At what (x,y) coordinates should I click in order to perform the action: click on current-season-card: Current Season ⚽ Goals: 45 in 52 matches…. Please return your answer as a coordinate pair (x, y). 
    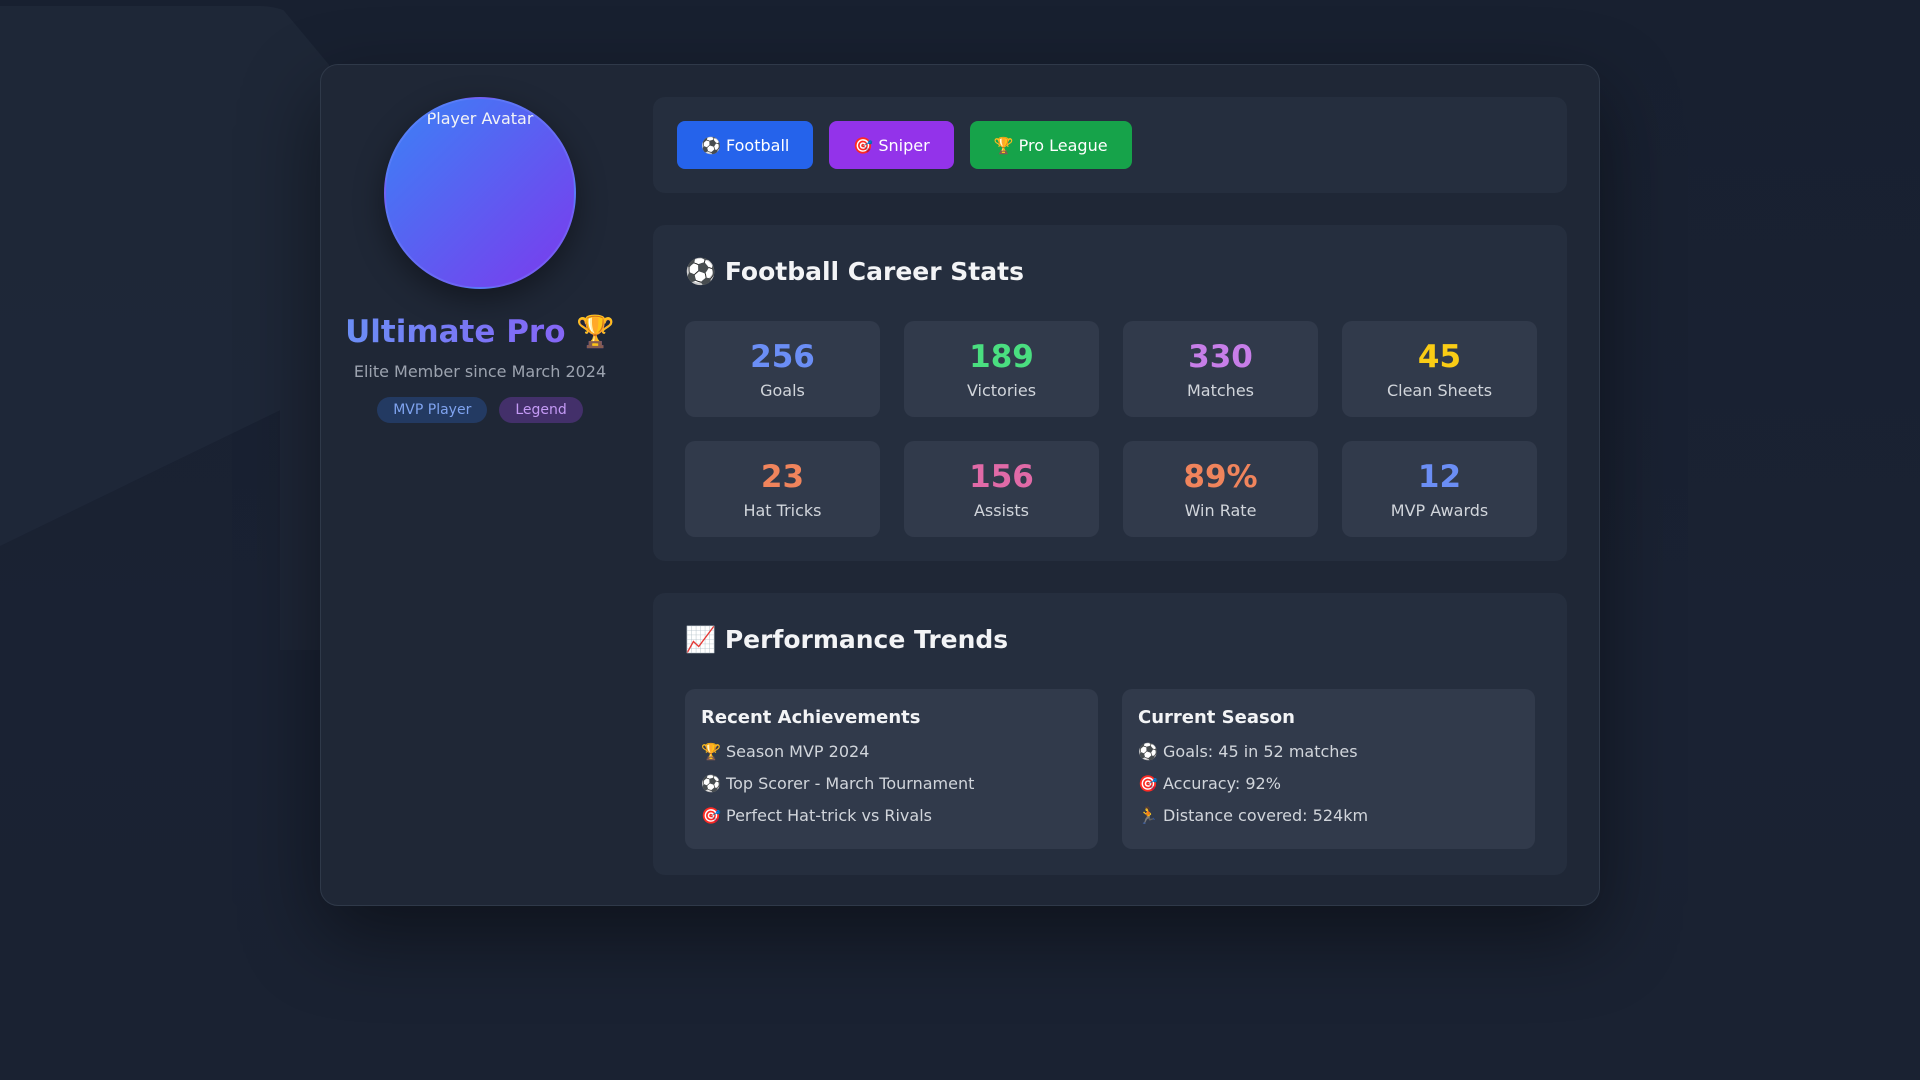
    Looking at the image, I should click on (1328, 769).